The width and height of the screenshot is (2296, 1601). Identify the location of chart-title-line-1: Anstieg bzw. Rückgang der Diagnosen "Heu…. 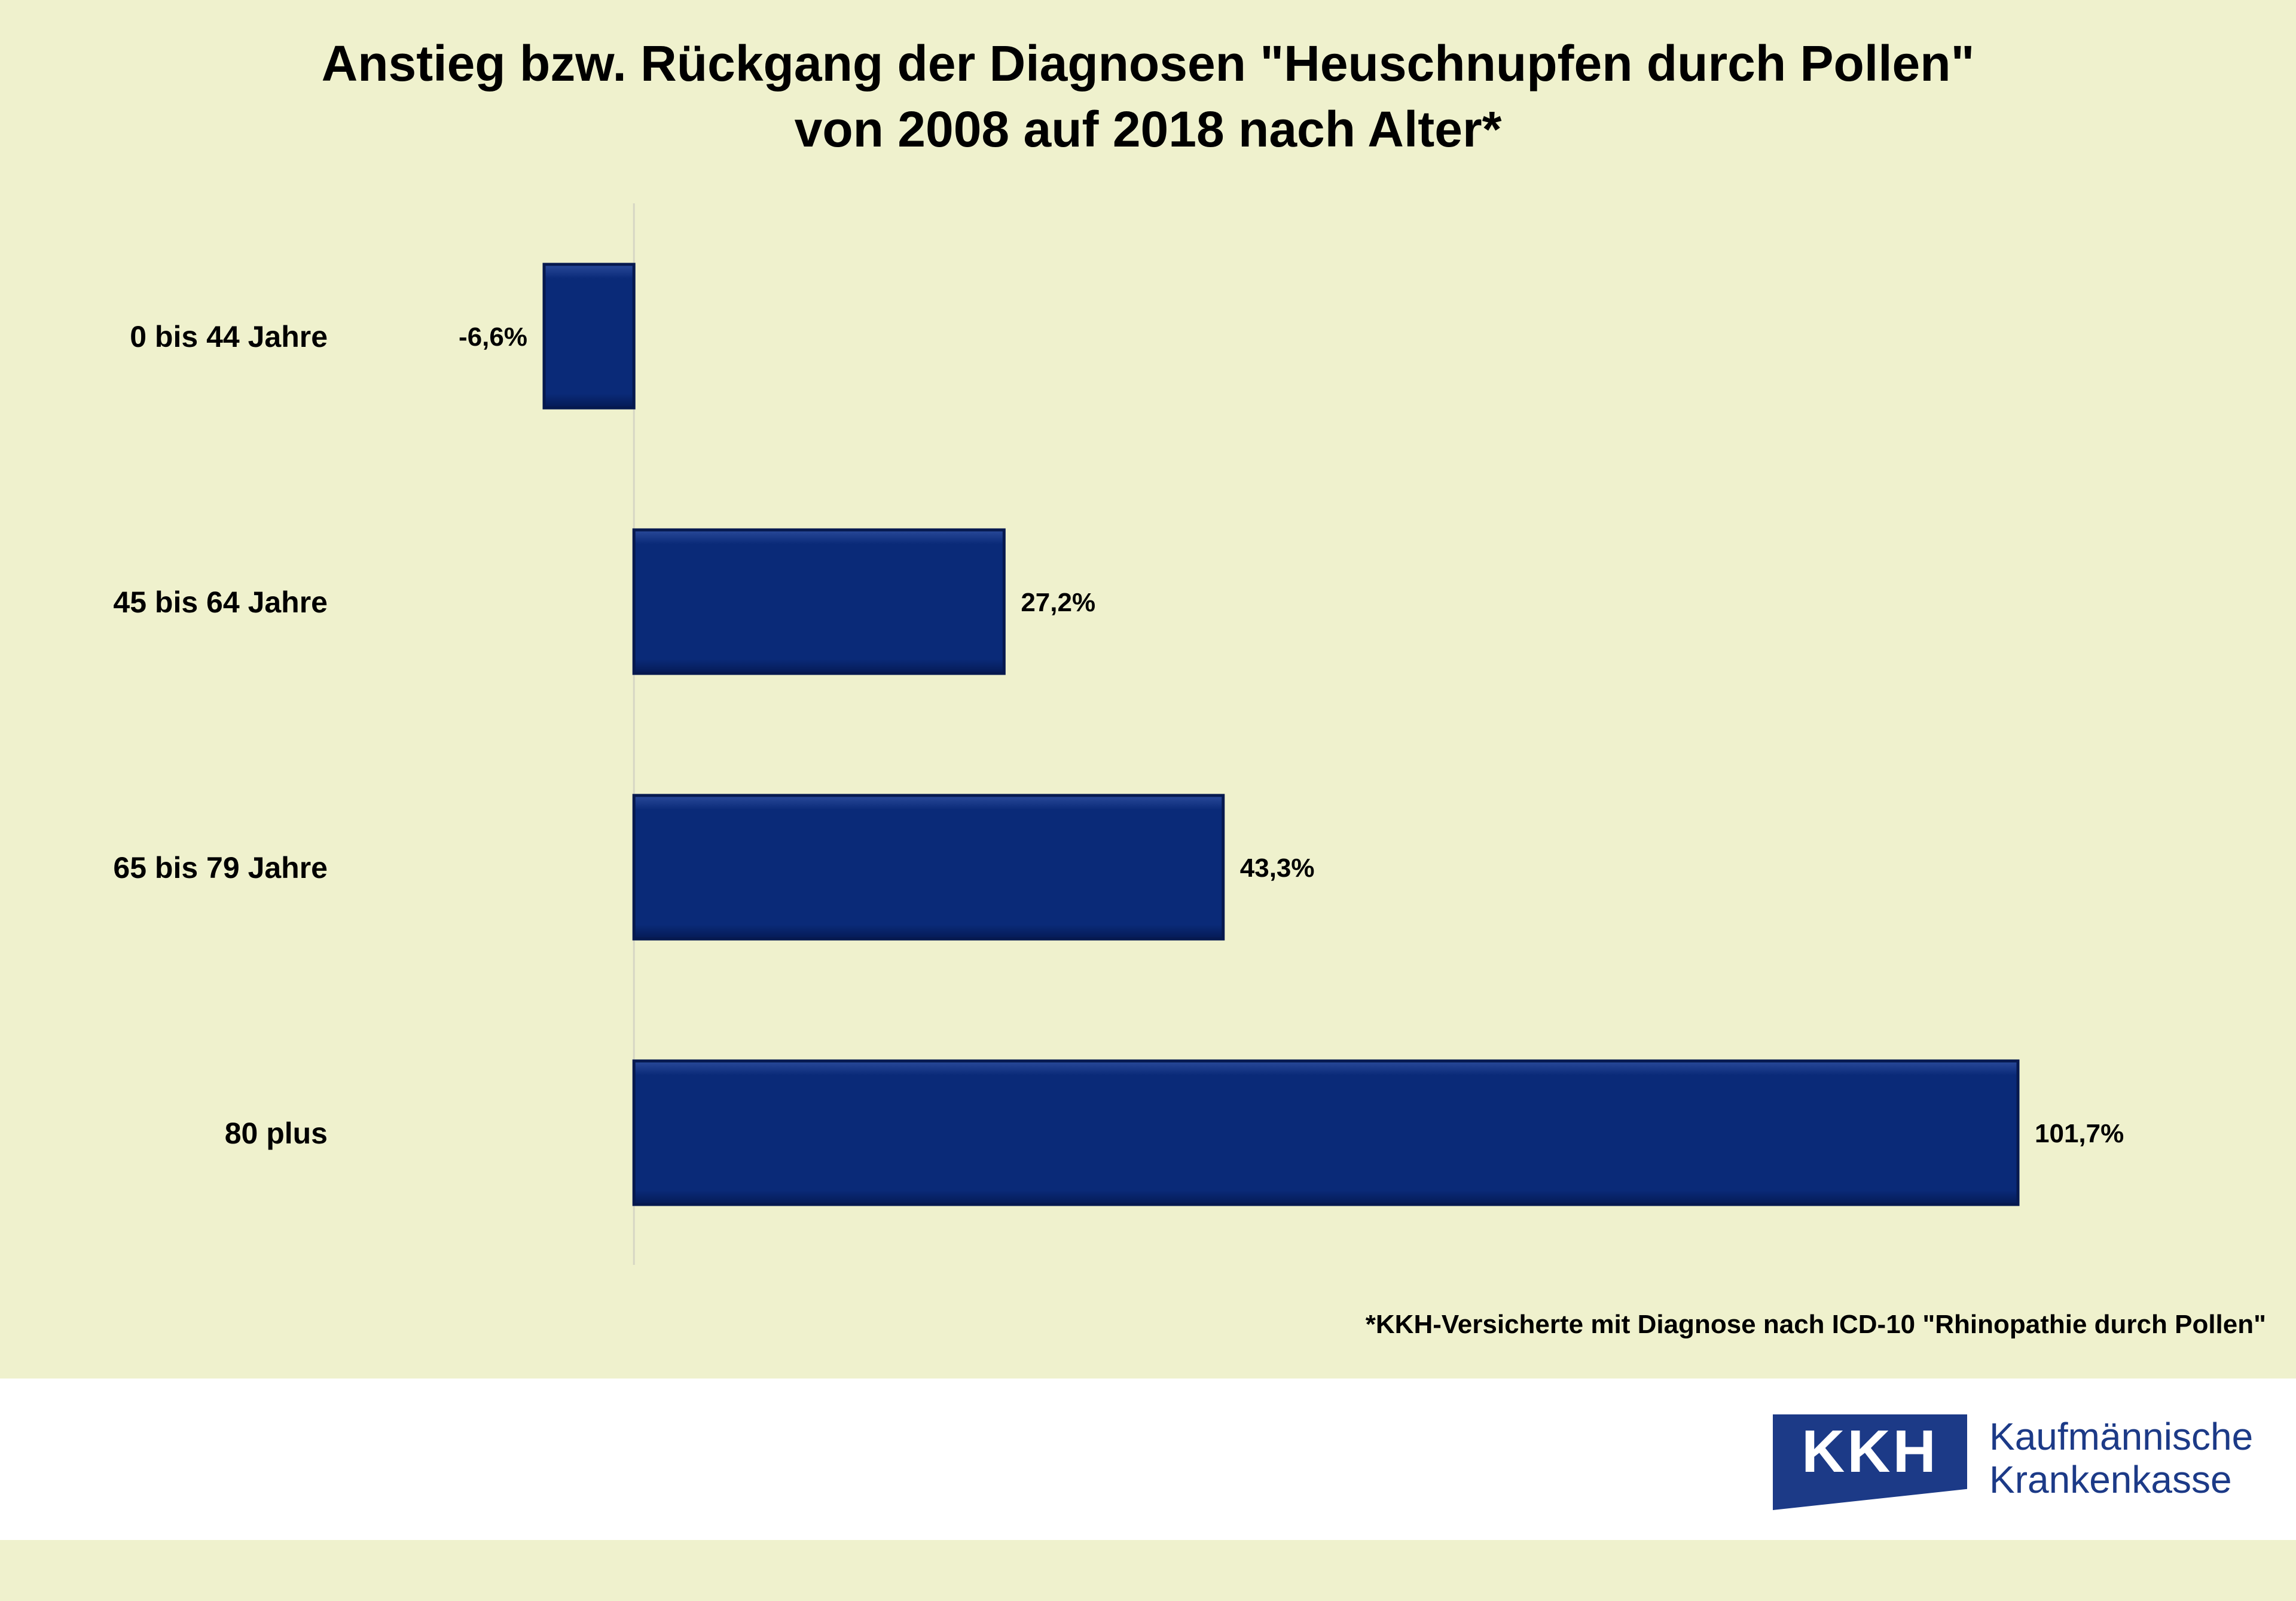
(1148, 63).